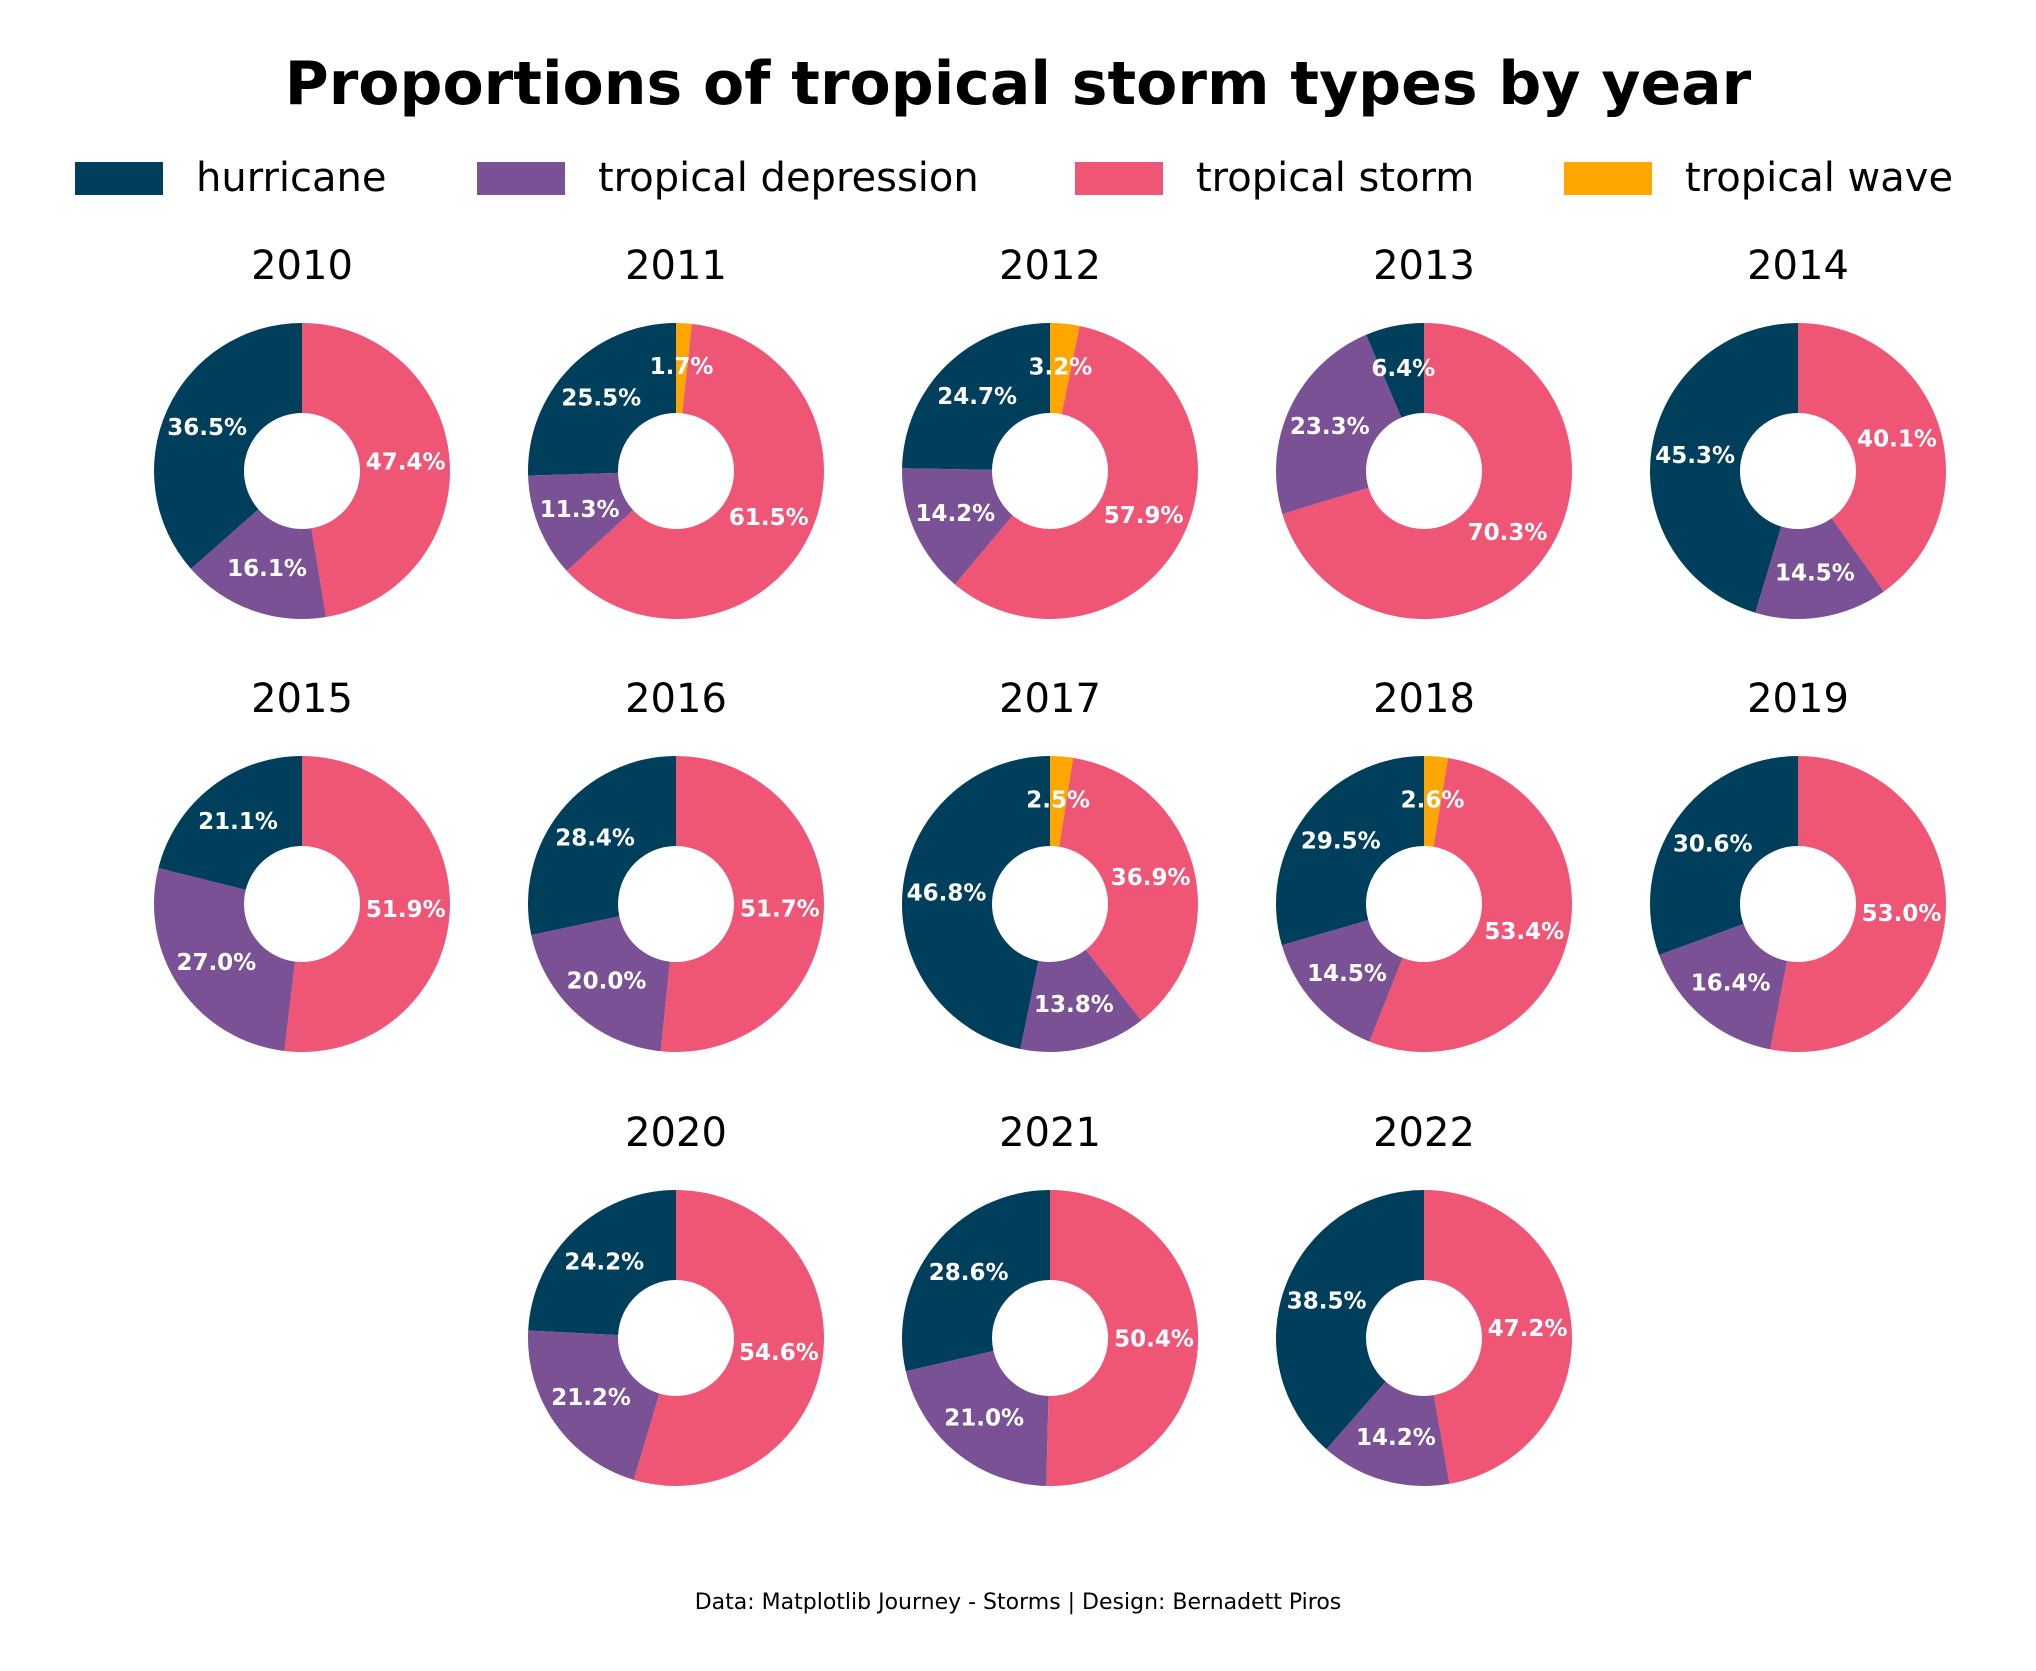  I want to click on slice-label-2016-tropical-storm: 51.7%, so click(780, 909).